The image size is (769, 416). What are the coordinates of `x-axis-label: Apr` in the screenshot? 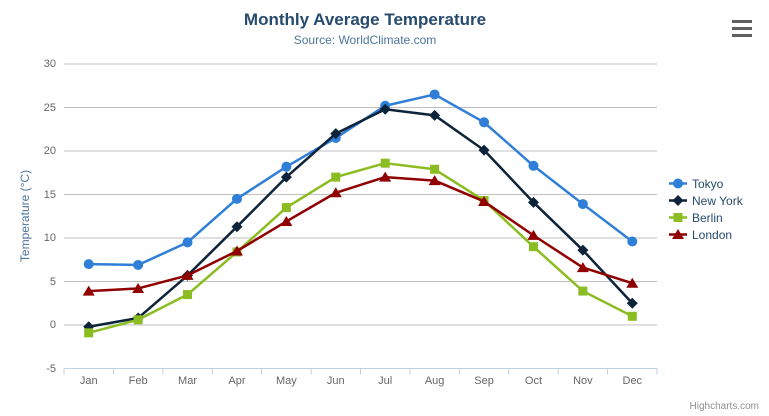 It's located at (237, 381).